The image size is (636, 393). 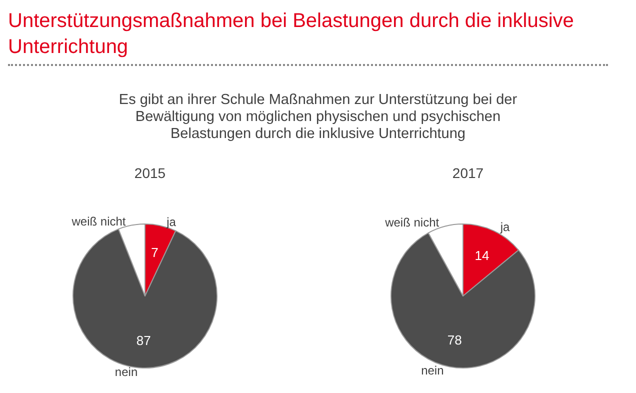 What do you see at coordinates (482, 256) in the screenshot?
I see `data-label: 14` at bounding box center [482, 256].